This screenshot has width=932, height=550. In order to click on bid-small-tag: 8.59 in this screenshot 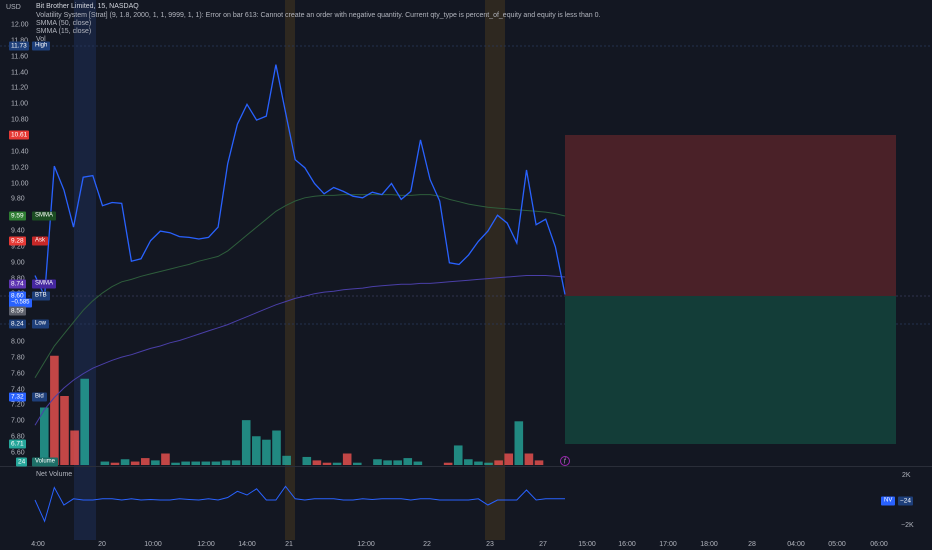, I will do `click(17, 311)`.